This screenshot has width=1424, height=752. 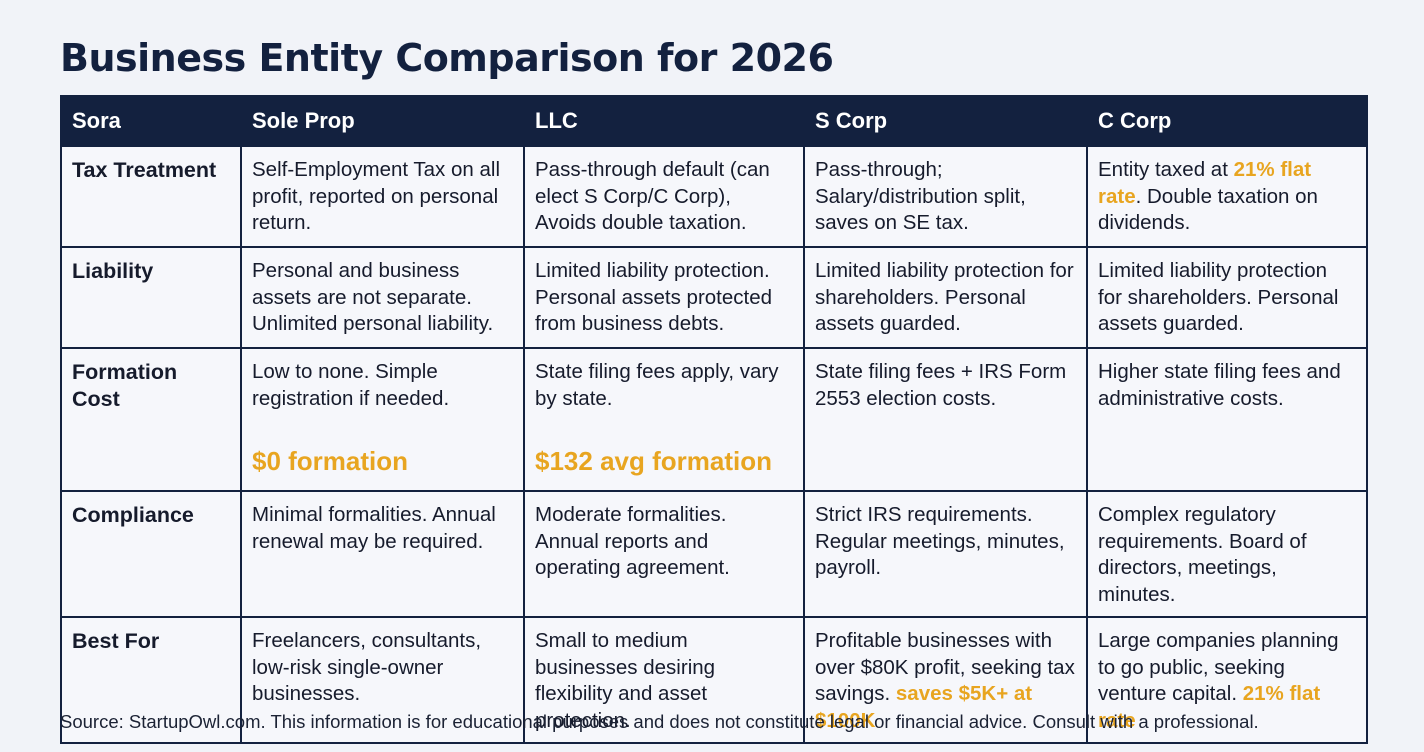 I want to click on formation-cost-highlight: $0 formation, so click(x=330, y=461).